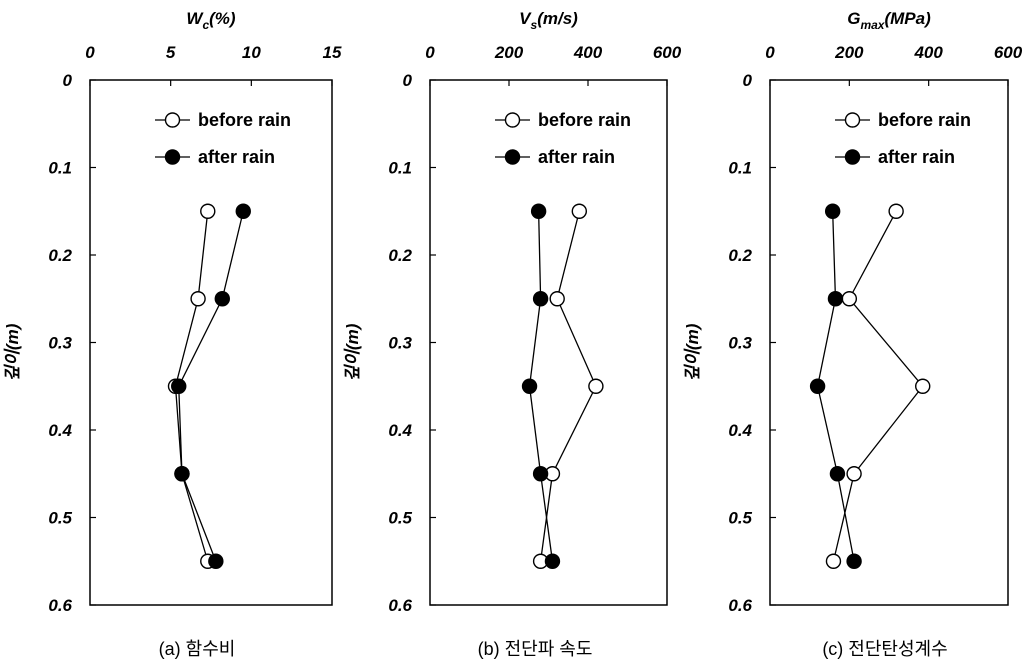 The height and width of the screenshot is (667, 1031). What do you see at coordinates (205, 25) in the screenshot?
I see `x-axis-title-sub: c` at bounding box center [205, 25].